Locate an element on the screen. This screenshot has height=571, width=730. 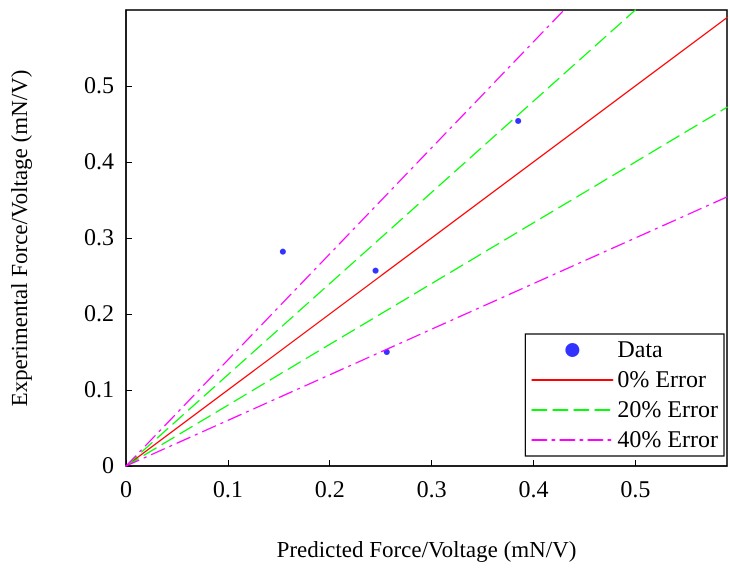
y-tick-label: 0.2 is located at coordinates (99, 314).